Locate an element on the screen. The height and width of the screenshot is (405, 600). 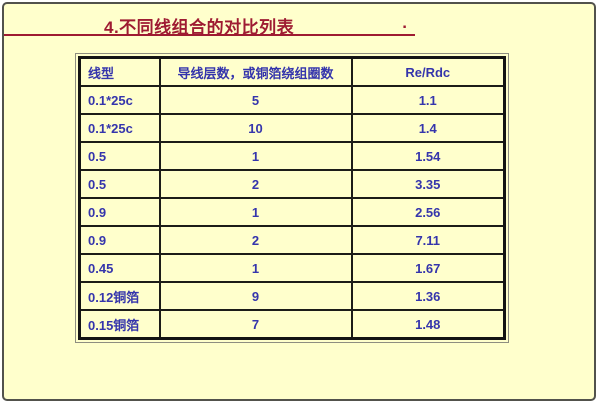
cell-re-rdc: 3.35 is located at coordinates (428, 184).